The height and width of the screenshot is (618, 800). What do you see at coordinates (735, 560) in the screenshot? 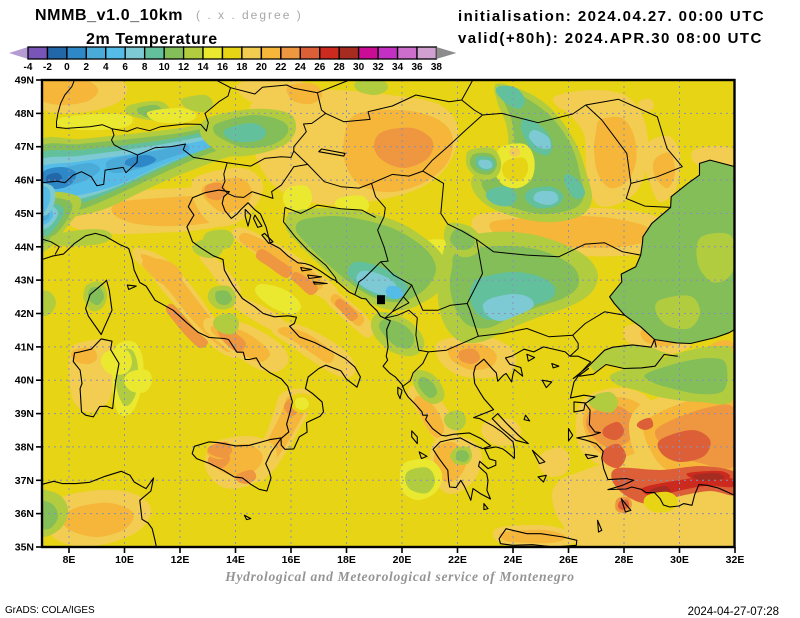
I see `svg-text: 32E` at bounding box center [735, 560].